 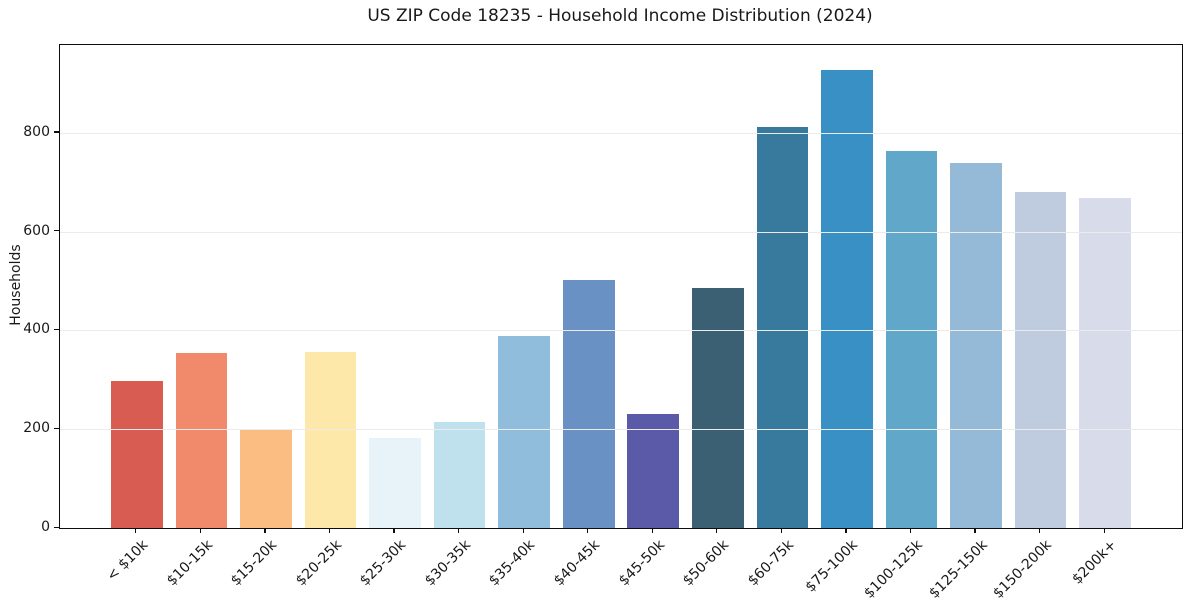 What do you see at coordinates (976, 345) in the screenshot?
I see `bar-$125-150k` at bounding box center [976, 345].